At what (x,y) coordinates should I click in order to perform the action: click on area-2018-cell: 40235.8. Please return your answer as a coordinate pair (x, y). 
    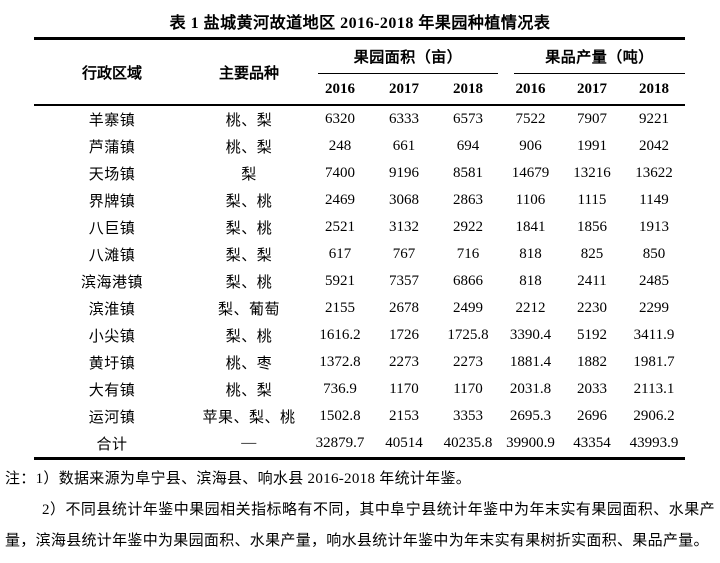
    Looking at the image, I should click on (468, 443).